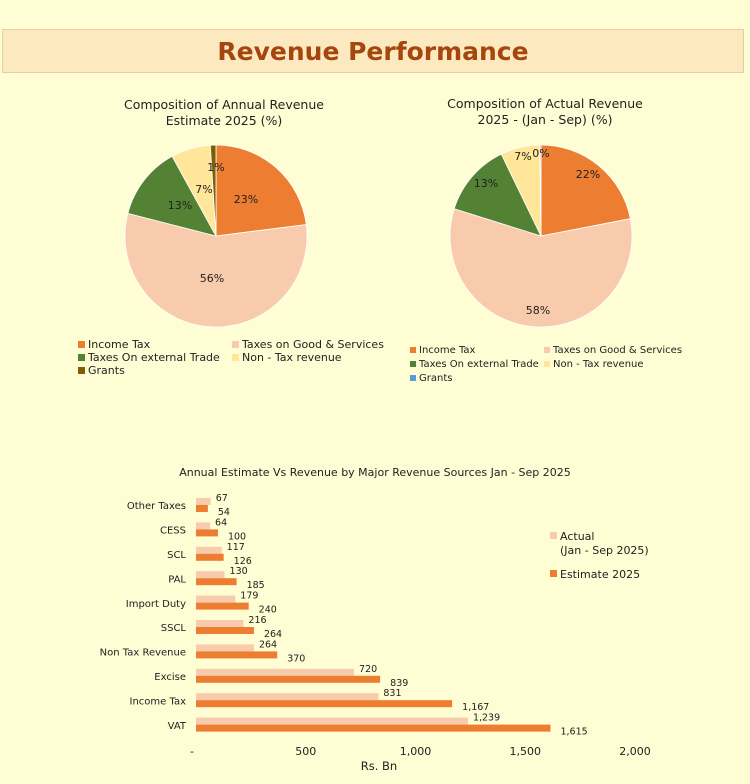 This screenshot has width=750, height=784. Describe the element at coordinates (224, 104) in the screenshot. I see `pie-title-line: Composition of Annual Revenue` at that location.